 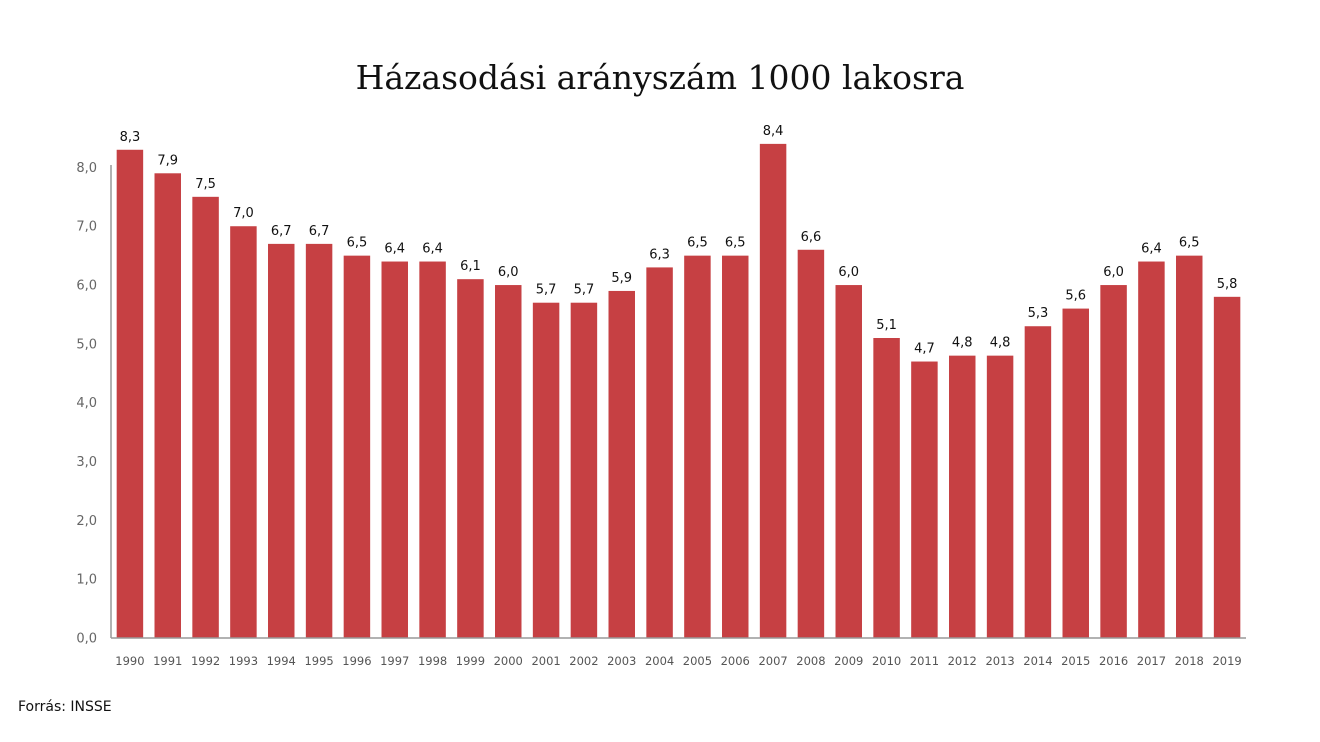 What do you see at coordinates (697, 661) in the screenshot?
I see `x-tick-label: 2005` at bounding box center [697, 661].